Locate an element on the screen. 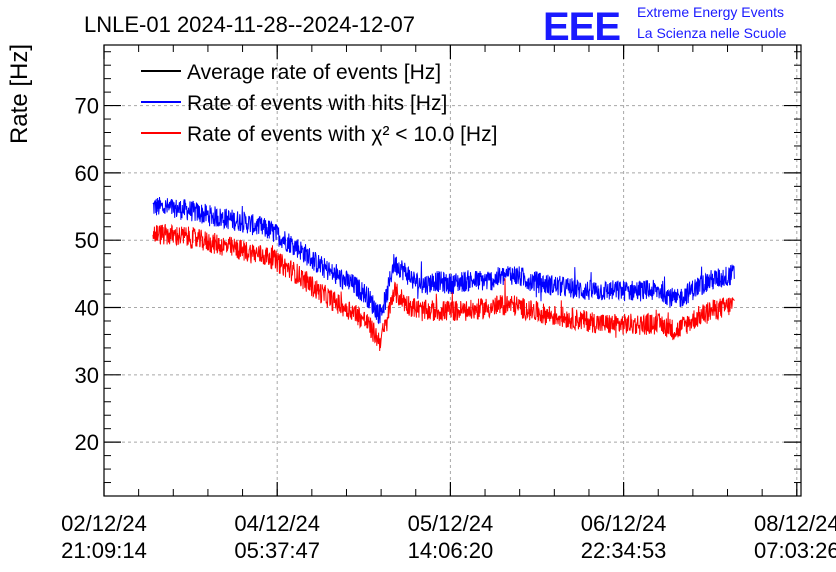 Image resolution: width=836 pixels, height=572 pixels. y-tick-label: 70 is located at coordinates (87, 106).